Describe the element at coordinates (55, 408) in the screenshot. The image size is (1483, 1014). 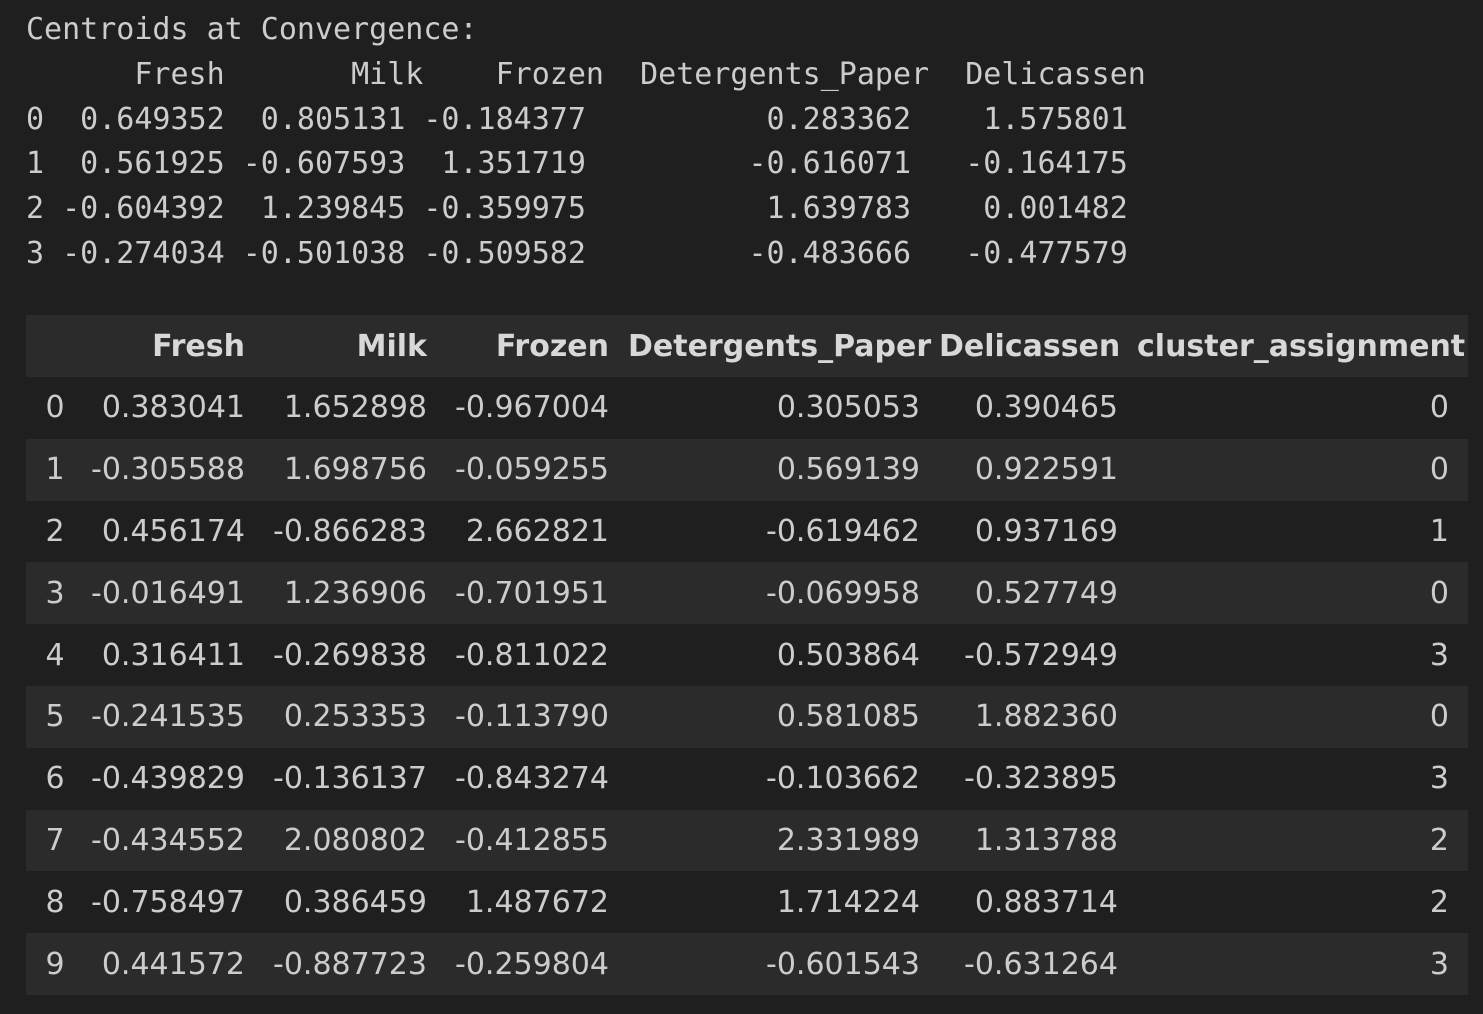
I see `row-index: 0` at that location.